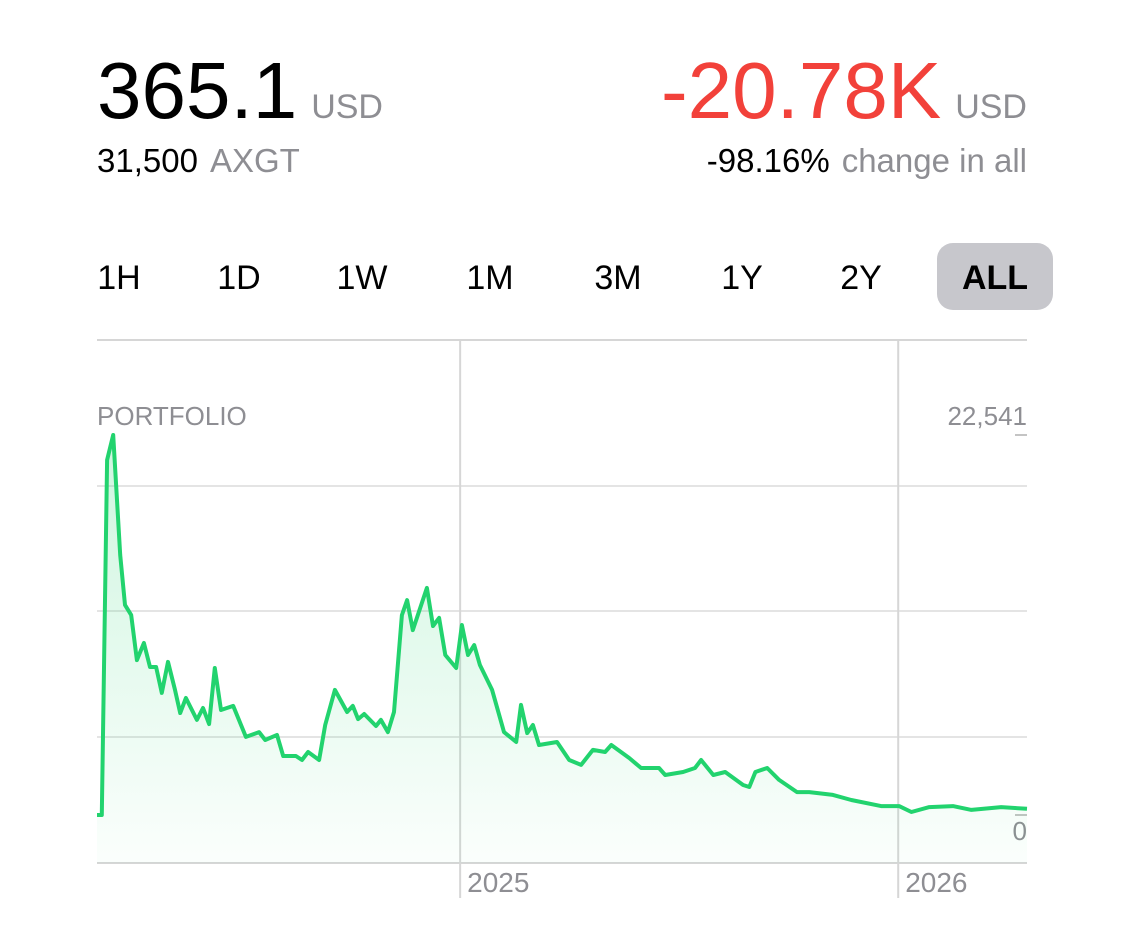 This screenshot has height=930, width=1125. Describe the element at coordinates (489, 278) in the screenshot. I see `timeframe-button: 1M` at that location.